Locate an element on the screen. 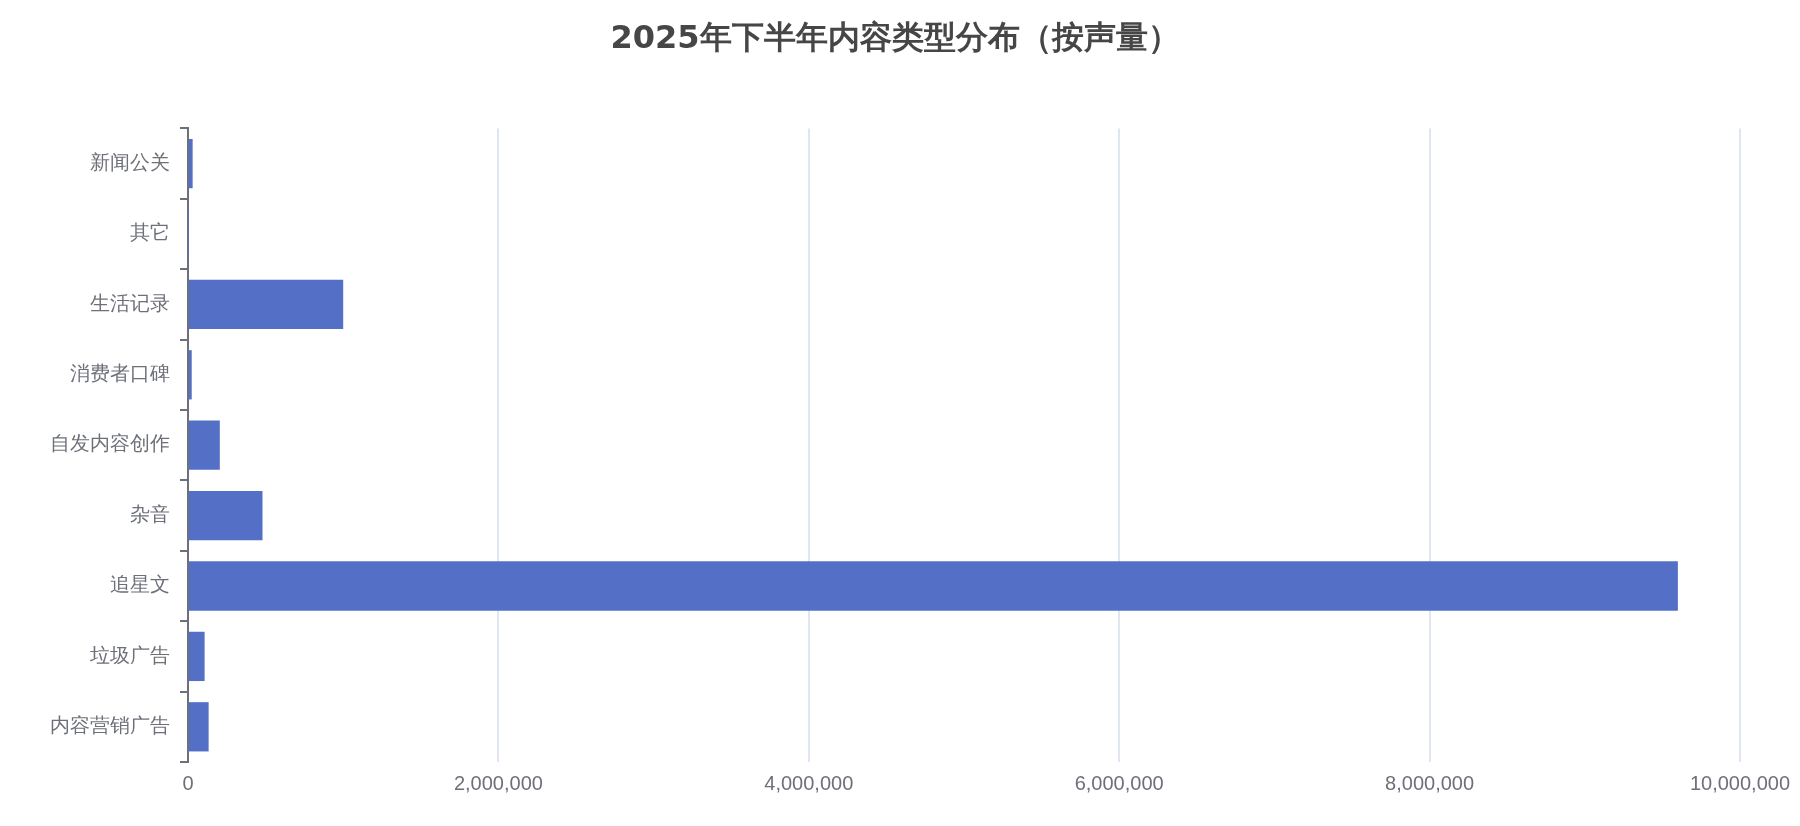 The width and height of the screenshot is (1800, 826). y-tick-label: 杂音 is located at coordinates (150, 513).